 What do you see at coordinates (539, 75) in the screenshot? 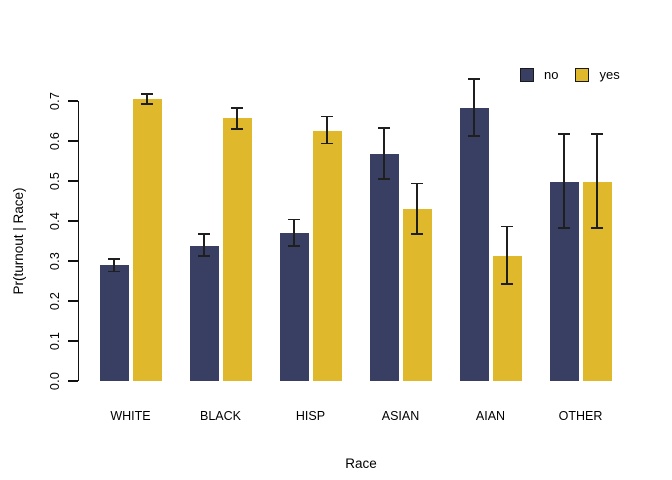
I see `legend-item-no: no` at bounding box center [539, 75].